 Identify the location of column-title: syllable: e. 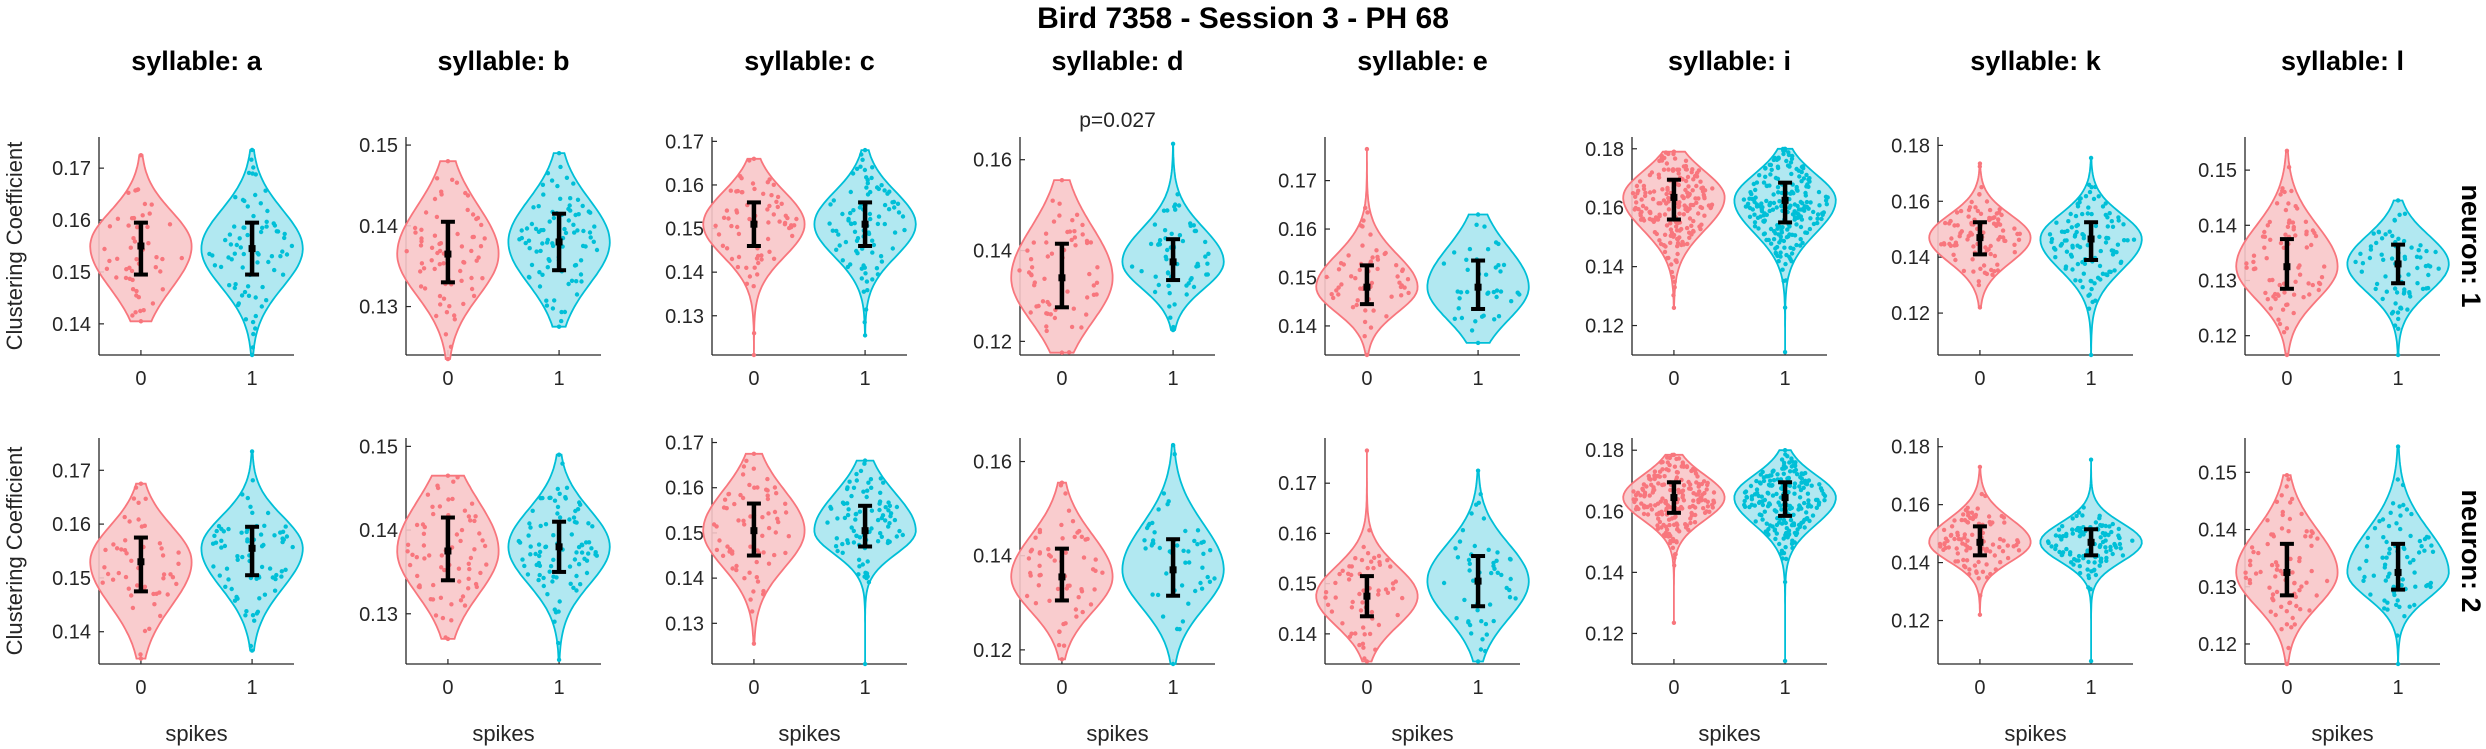
(1422, 61).